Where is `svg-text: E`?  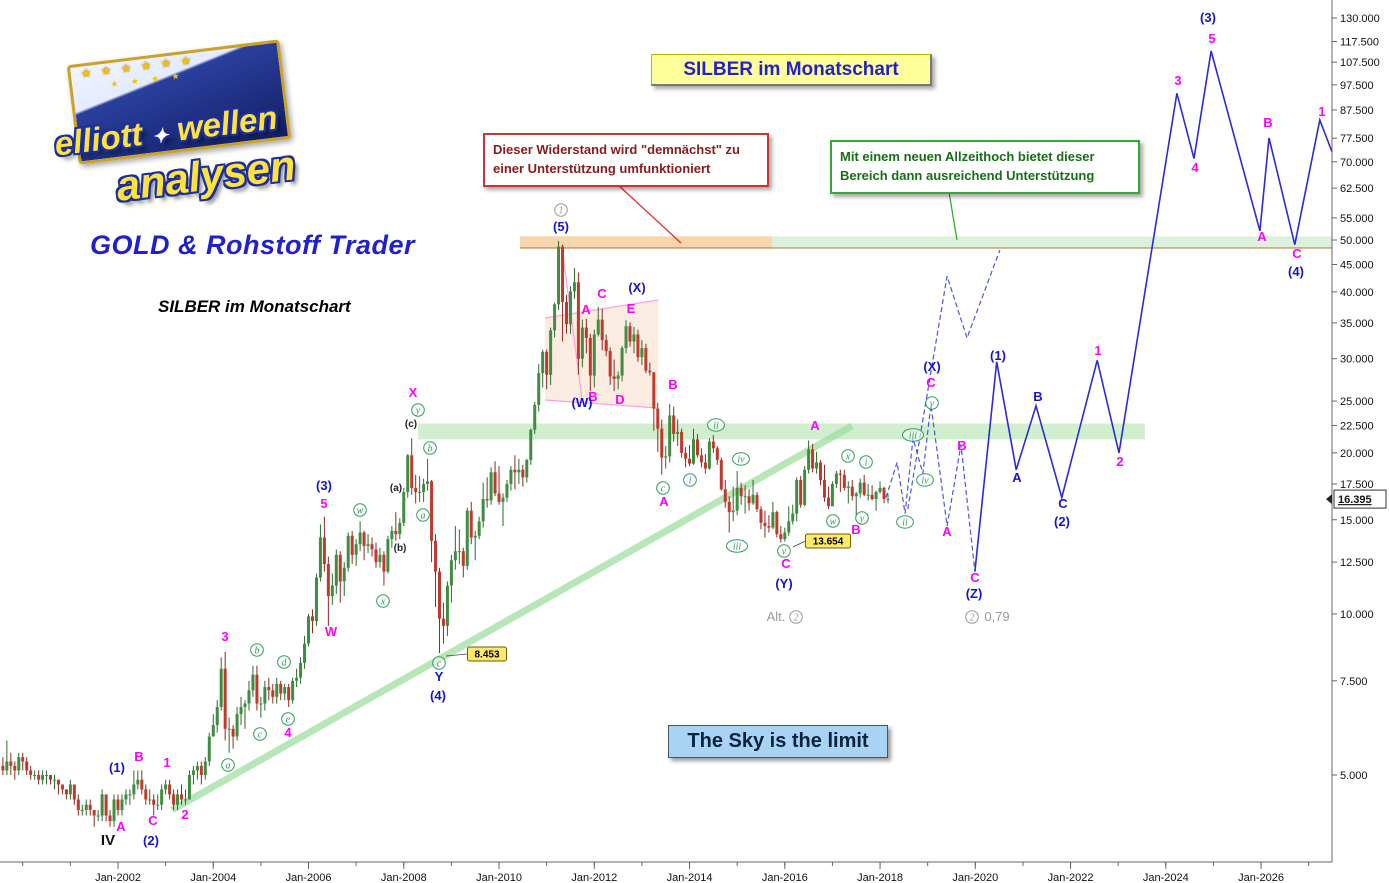
svg-text: E is located at coordinates (631, 308).